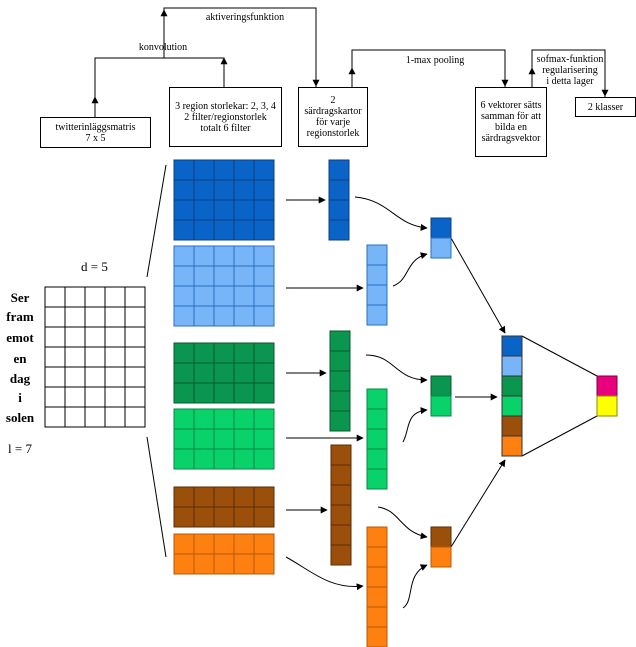 Image resolution: width=636 pixels, height=647 pixels. I want to click on softmax-line-bottom, so click(559, 436).